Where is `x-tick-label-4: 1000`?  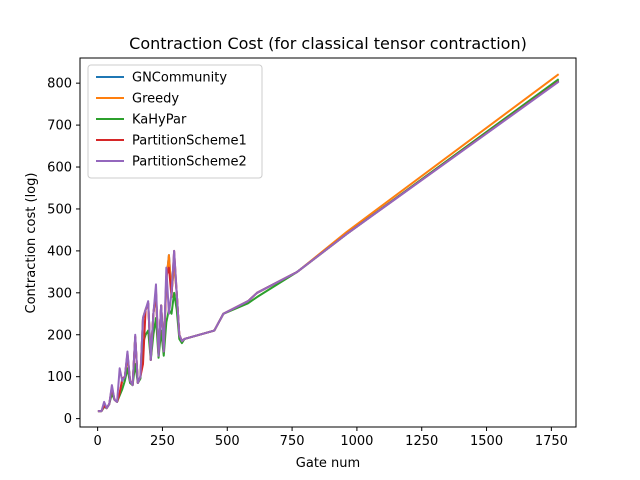 x-tick-label-4: 1000 is located at coordinates (356, 441).